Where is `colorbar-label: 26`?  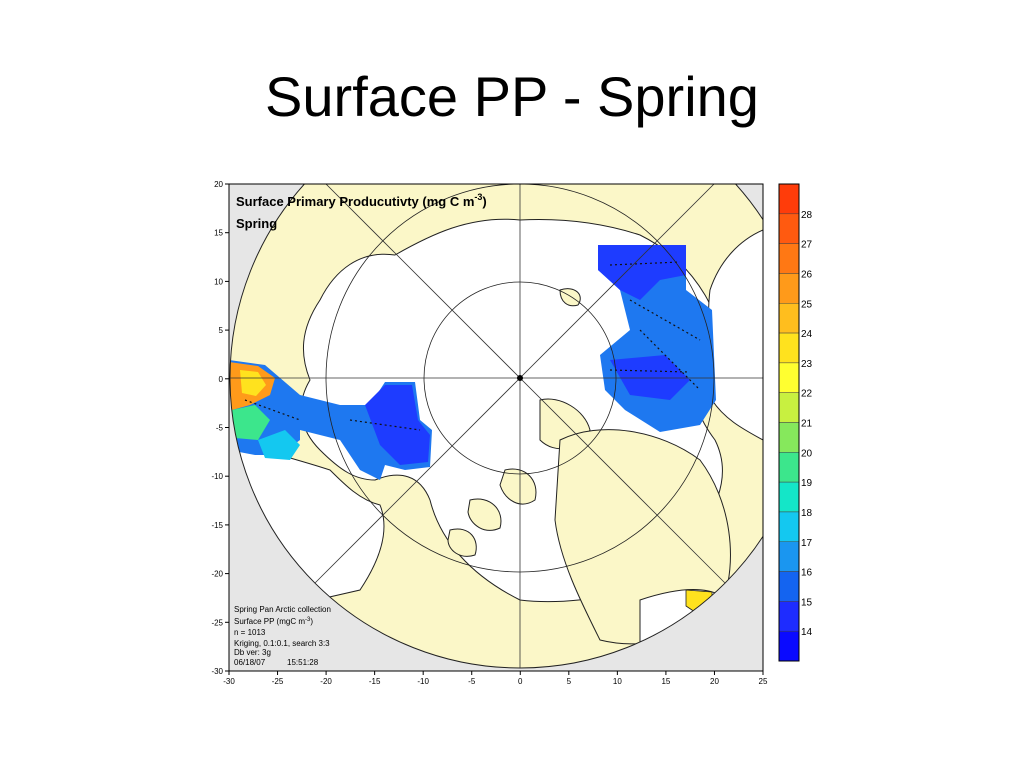 colorbar-label: 26 is located at coordinates (807, 274).